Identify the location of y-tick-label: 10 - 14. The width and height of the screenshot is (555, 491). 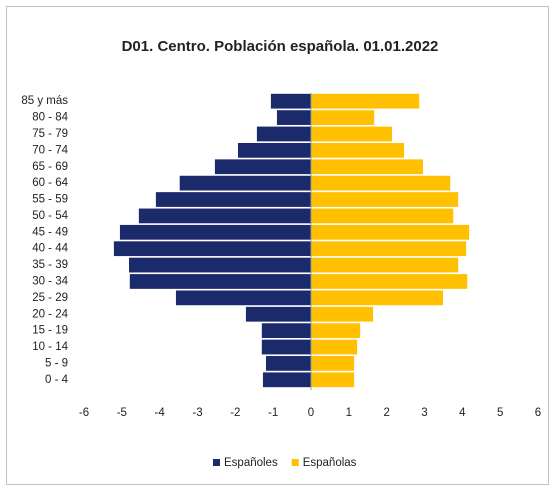
(50, 347).